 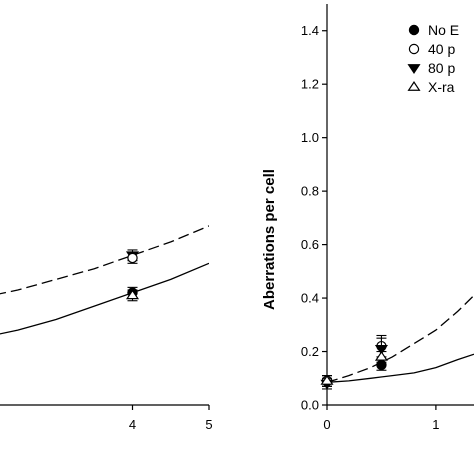 What do you see at coordinates (132, 424) in the screenshot?
I see `x-tick-label: 4` at bounding box center [132, 424].